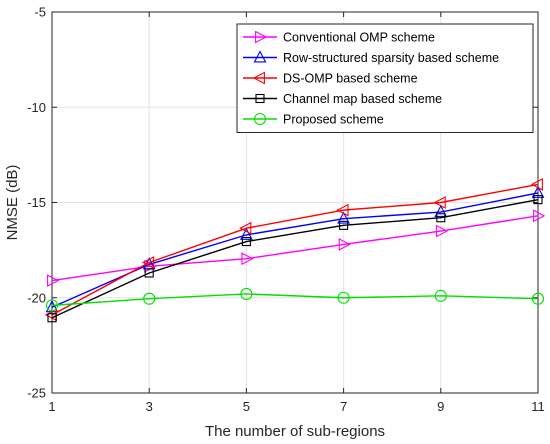  What do you see at coordinates (538, 406) in the screenshot?
I see `x-tick-label: 11` at bounding box center [538, 406].